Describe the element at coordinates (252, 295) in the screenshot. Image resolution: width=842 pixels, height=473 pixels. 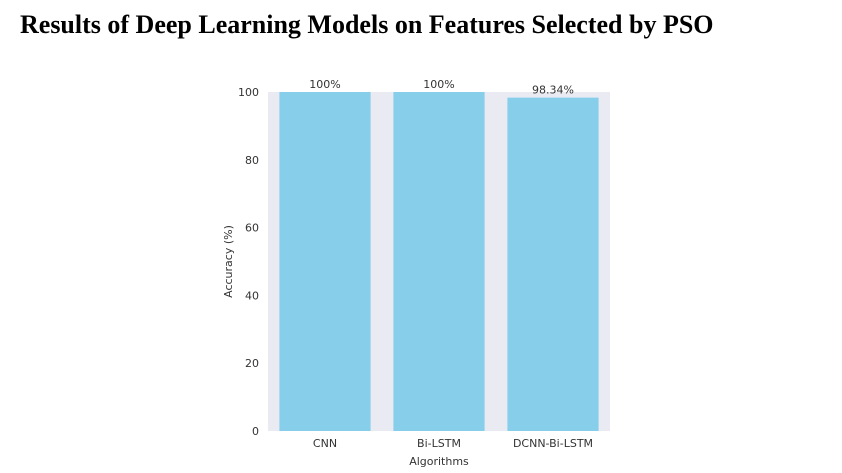
I see `y-tick-label: 40` at that location.